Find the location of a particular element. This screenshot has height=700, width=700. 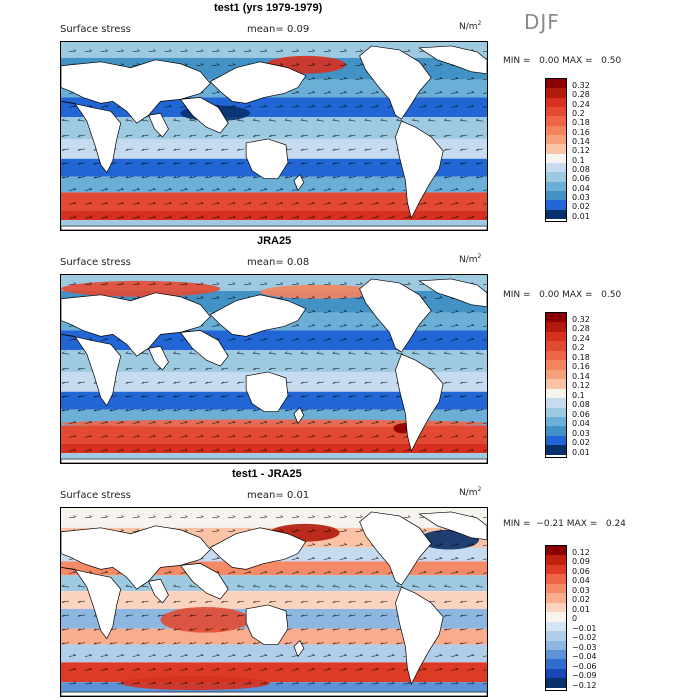

colorbar-tick-label: 0.32 is located at coordinates (581, 319).